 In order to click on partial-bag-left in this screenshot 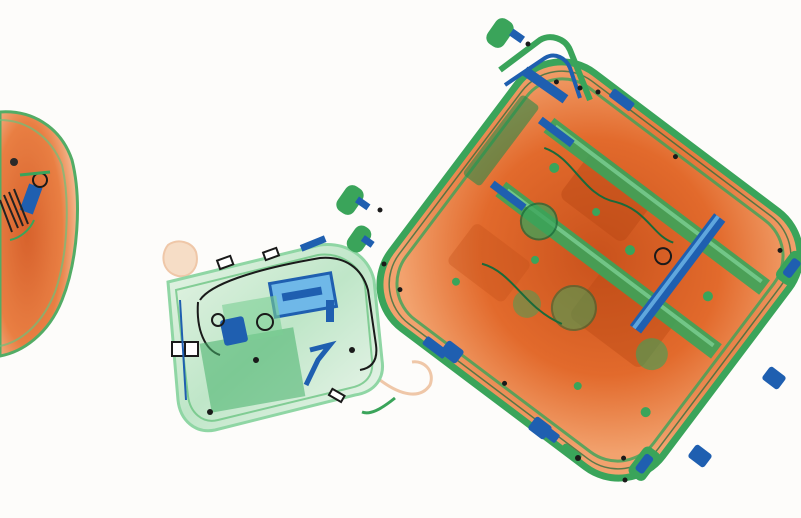, I will do `click(39, 234)`.